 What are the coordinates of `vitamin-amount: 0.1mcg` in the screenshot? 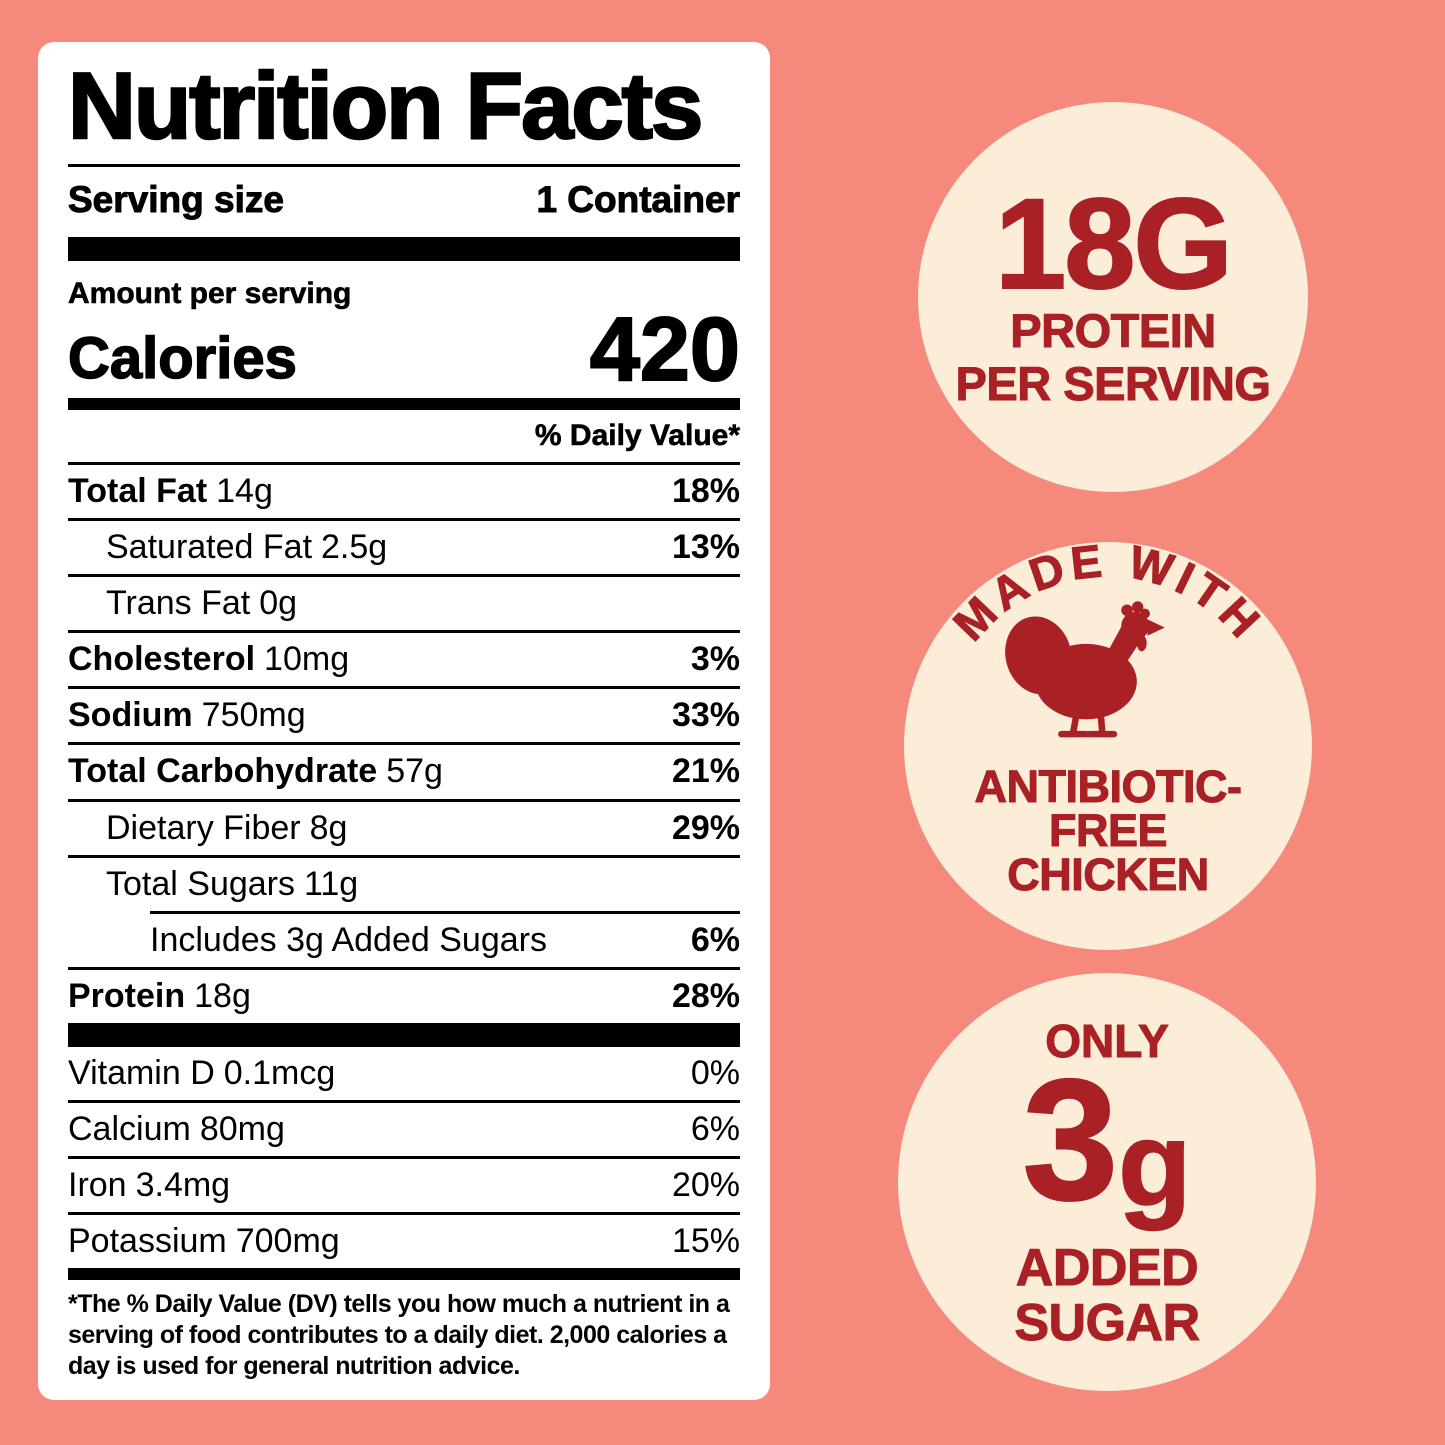 It's located at (279, 1072).